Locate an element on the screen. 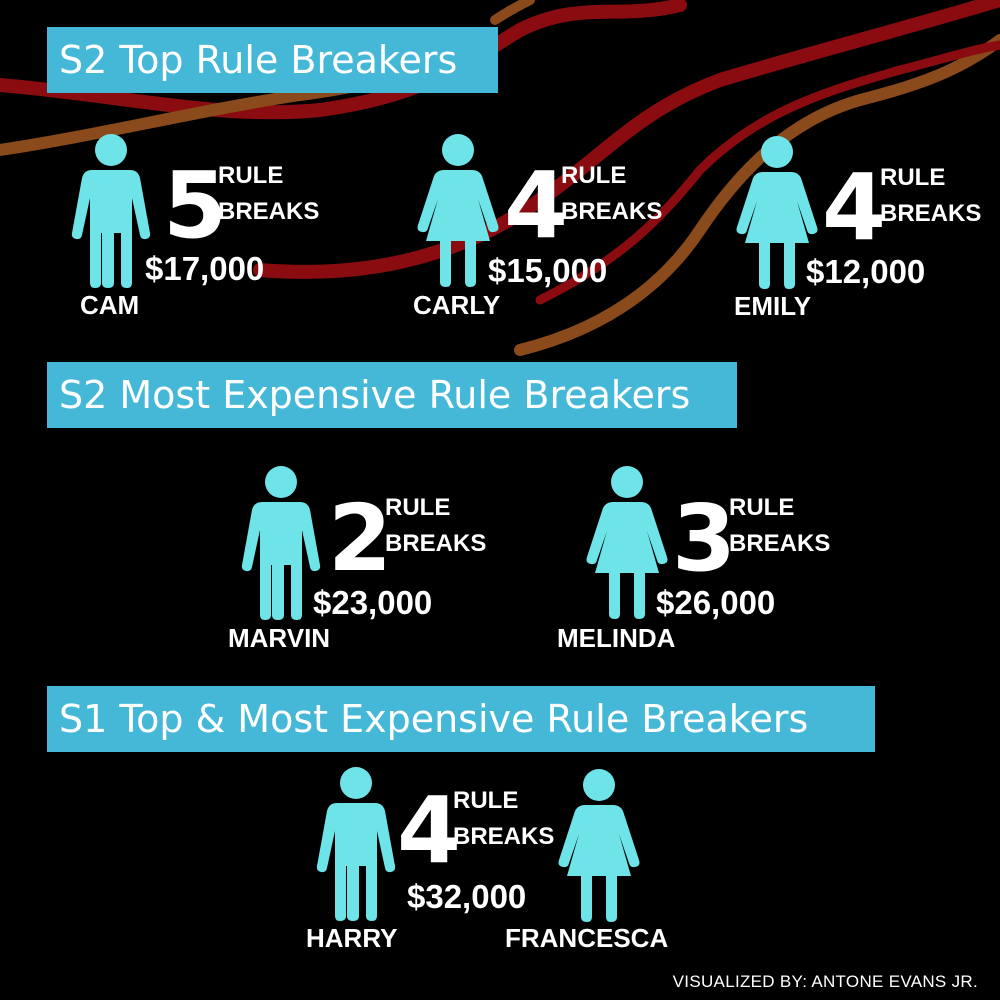 The width and height of the screenshot is (1000, 1000). section-title: S2 Top Rule Breakers is located at coordinates (258, 60).